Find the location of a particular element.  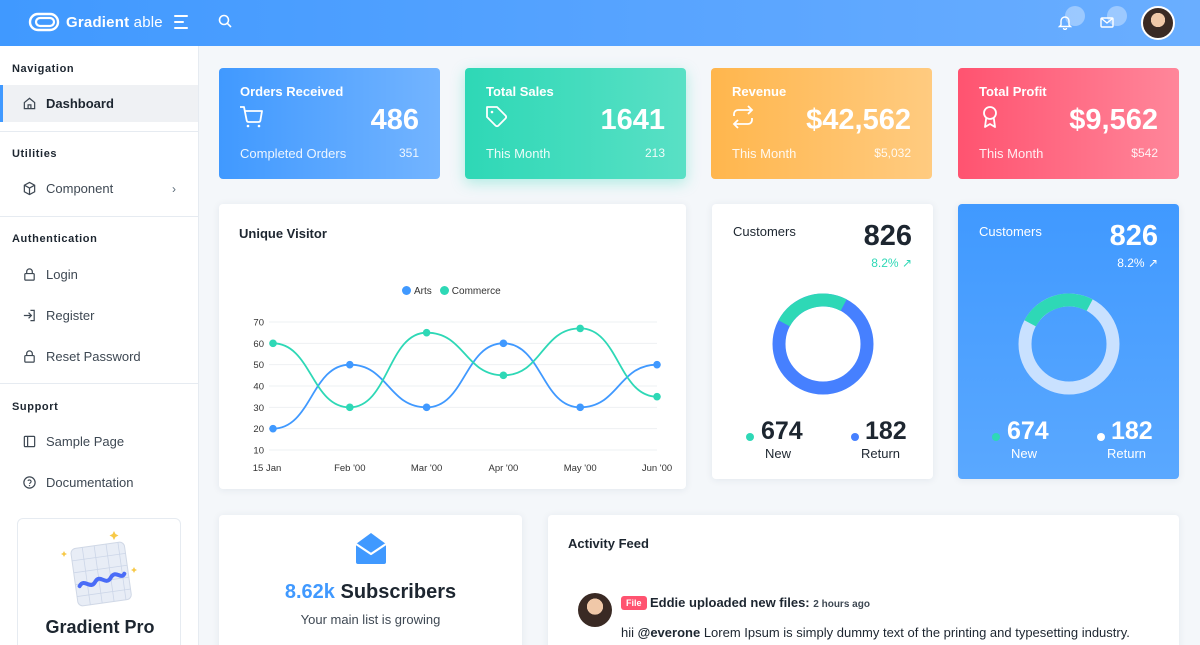

login-icon is located at coordinates (29, 315).